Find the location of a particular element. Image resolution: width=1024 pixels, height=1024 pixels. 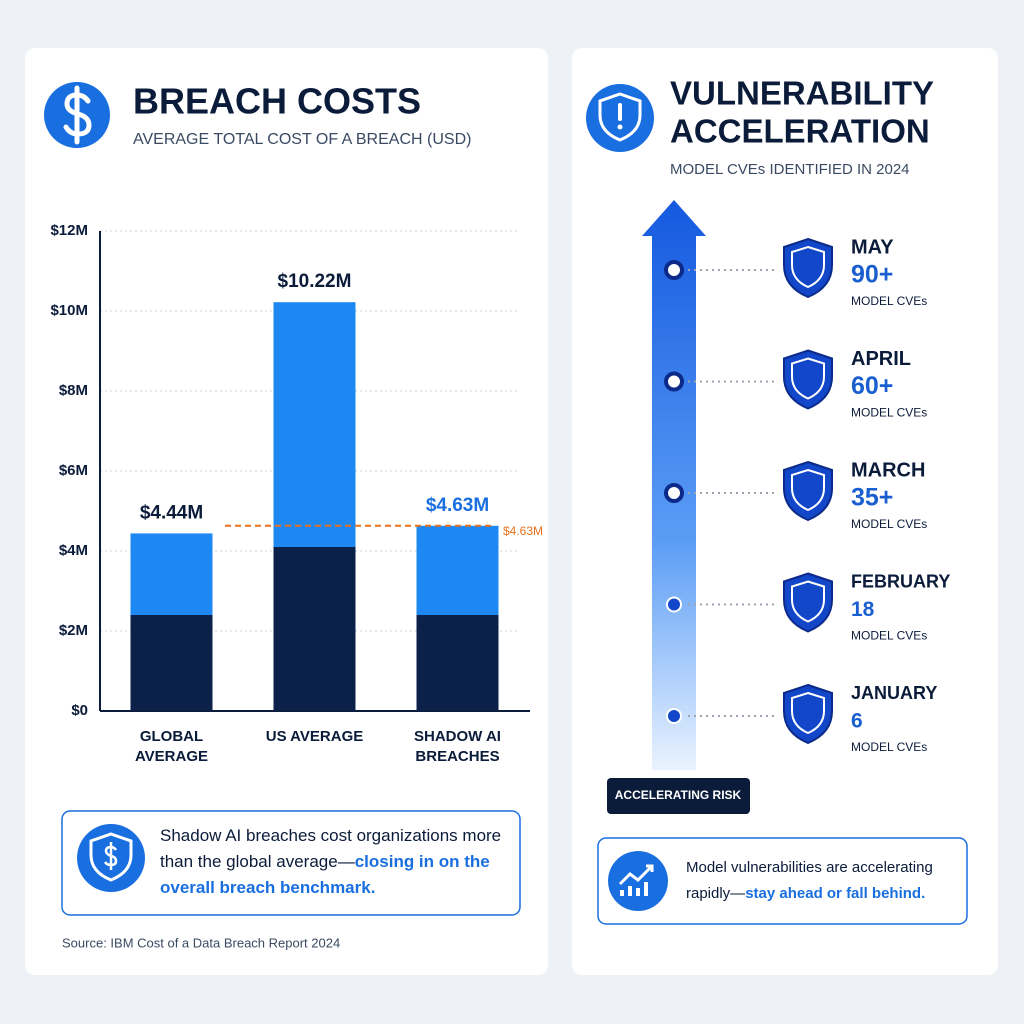

cve-count: 35+ is located at coordinates (872, 498).